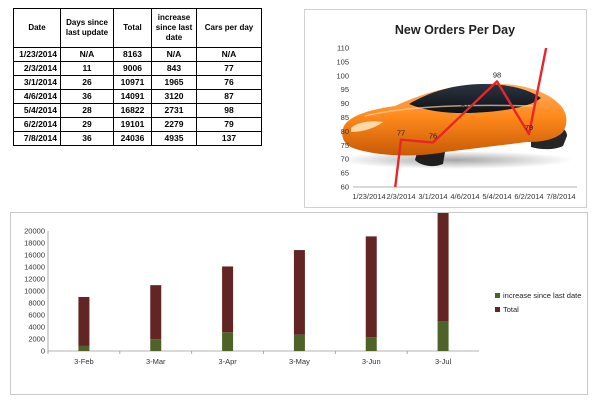 The width and height of the screenshot is (600, 408). Describe the element at coordinates (229, 28) in the screenshot. I see `header-cars-per-day: Cars per day` at that location.